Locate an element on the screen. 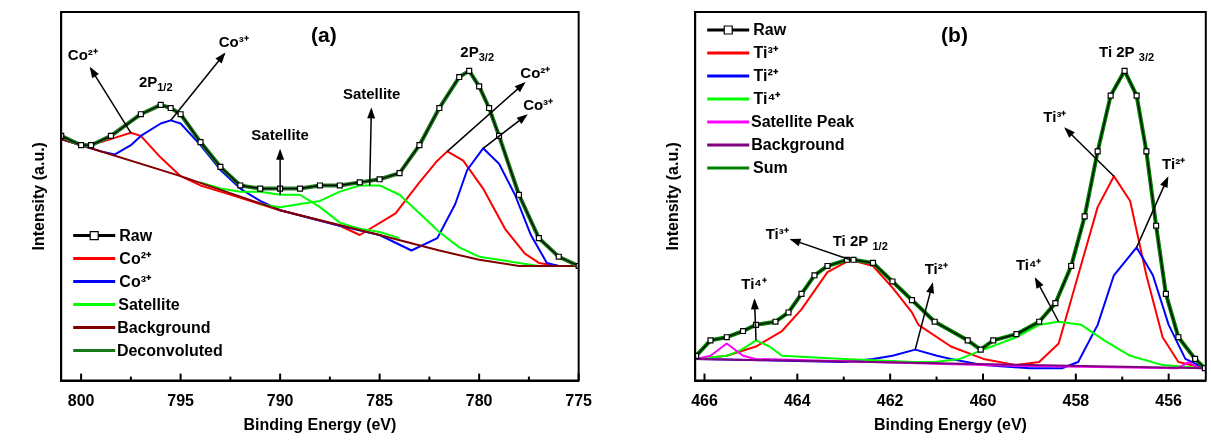 This screenshot has height=441, width=1211. legend-label: Ti⁴⁺ is located at coordinates (767, 99).